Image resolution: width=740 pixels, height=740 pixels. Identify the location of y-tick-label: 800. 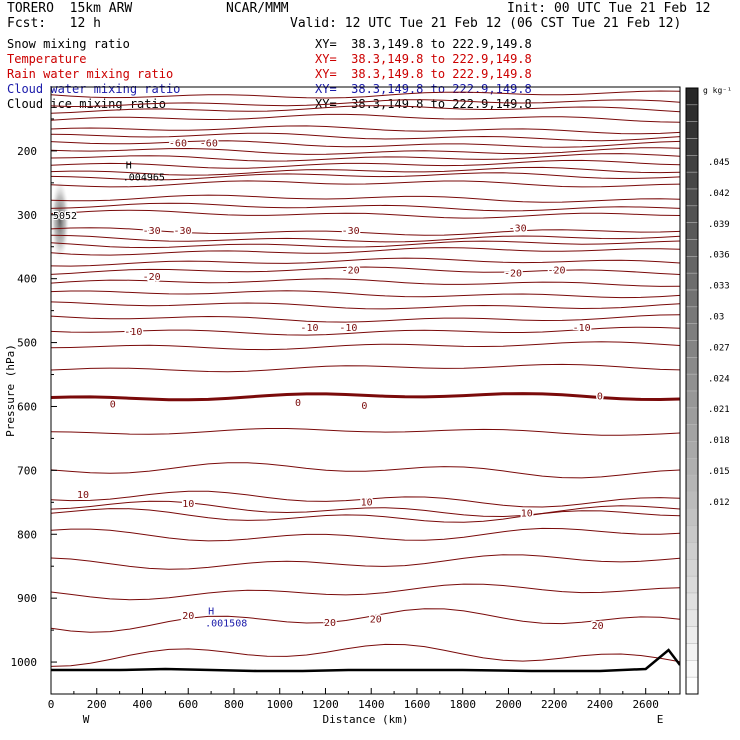
(27, 534).